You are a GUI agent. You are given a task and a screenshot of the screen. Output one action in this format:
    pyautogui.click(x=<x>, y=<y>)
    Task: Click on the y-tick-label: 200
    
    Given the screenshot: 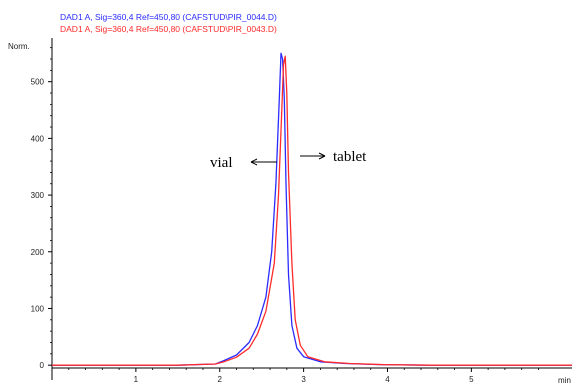 What is the action you would take?
    pyautogui.click(x=38, y=252)
    